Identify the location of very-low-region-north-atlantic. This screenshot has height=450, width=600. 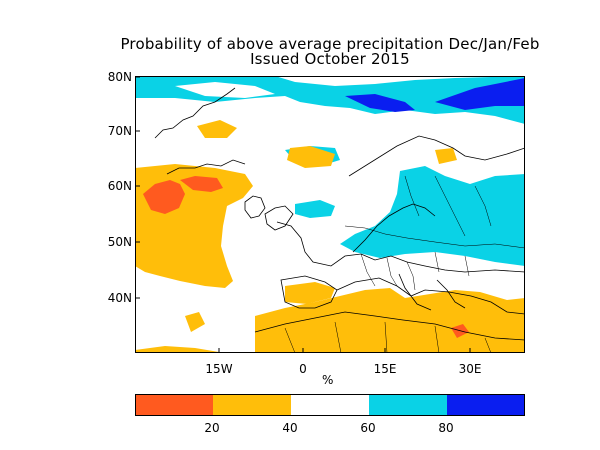
(164, 197).